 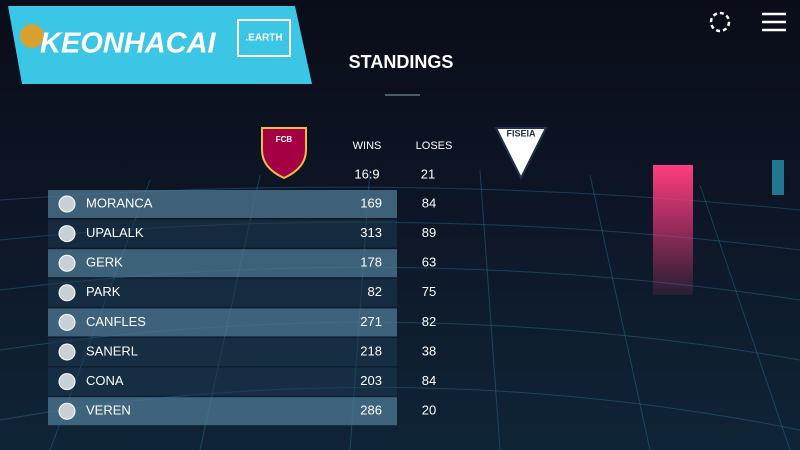 What do you see at coordinates (429, 232) in the screenshot?
I see `loses: 89` at bounding box center [429, 232].